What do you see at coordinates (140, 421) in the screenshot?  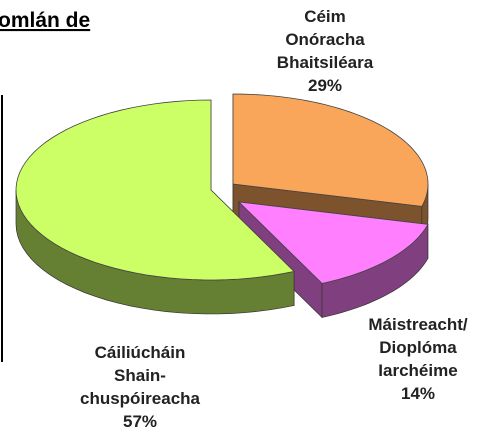 I see `value-label: 57%` at bounding box center [140, 421].